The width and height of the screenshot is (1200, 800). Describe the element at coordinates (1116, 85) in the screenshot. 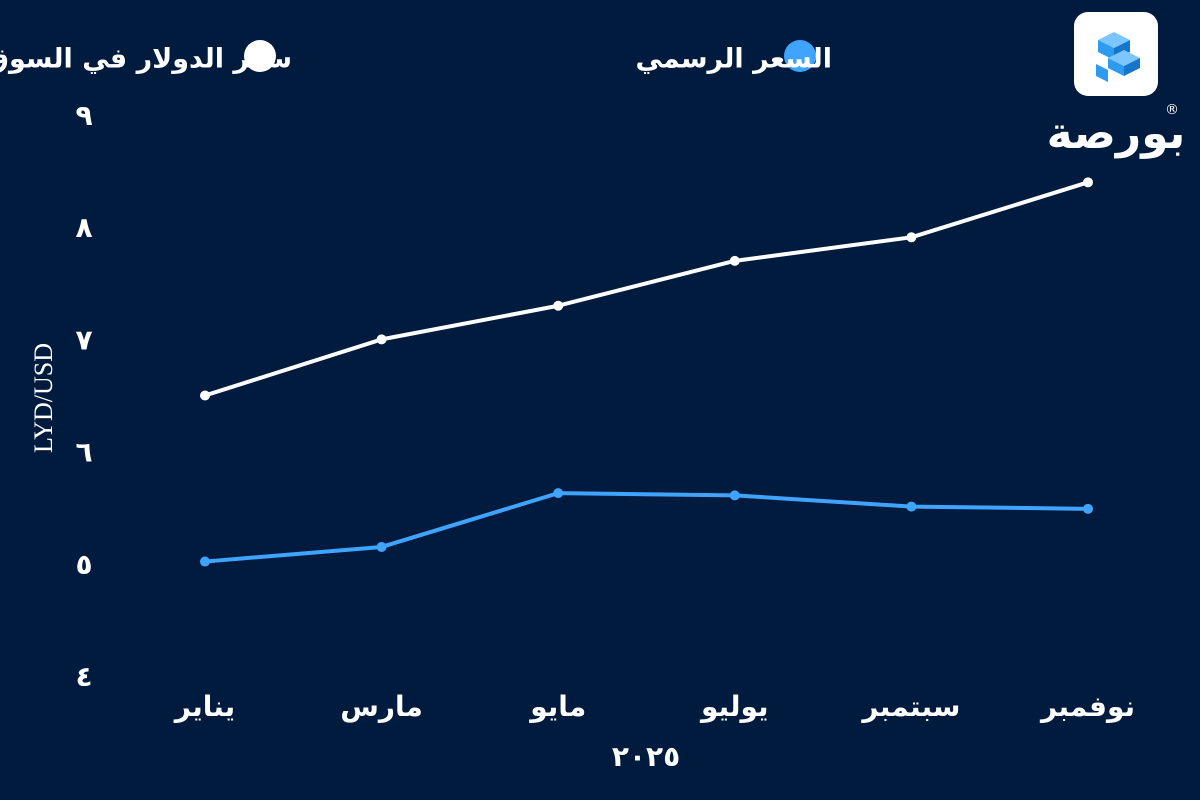

I see `brand-logo: بورصة ®` at that location.